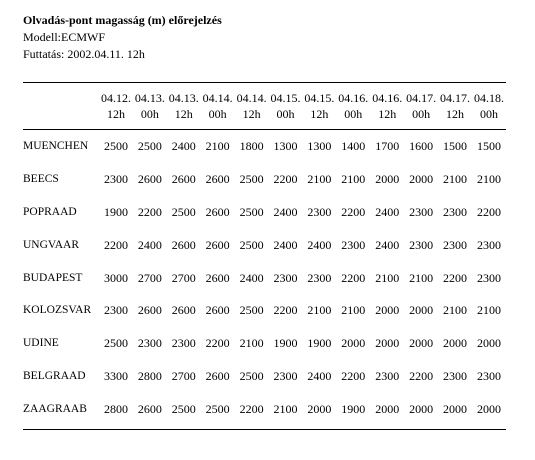 This screenshot has width=535, height=460. What do you see at coordinates (353, 98) in the screenshot?
I see `column-date: 04.16.` at bounding box center [353, 98].